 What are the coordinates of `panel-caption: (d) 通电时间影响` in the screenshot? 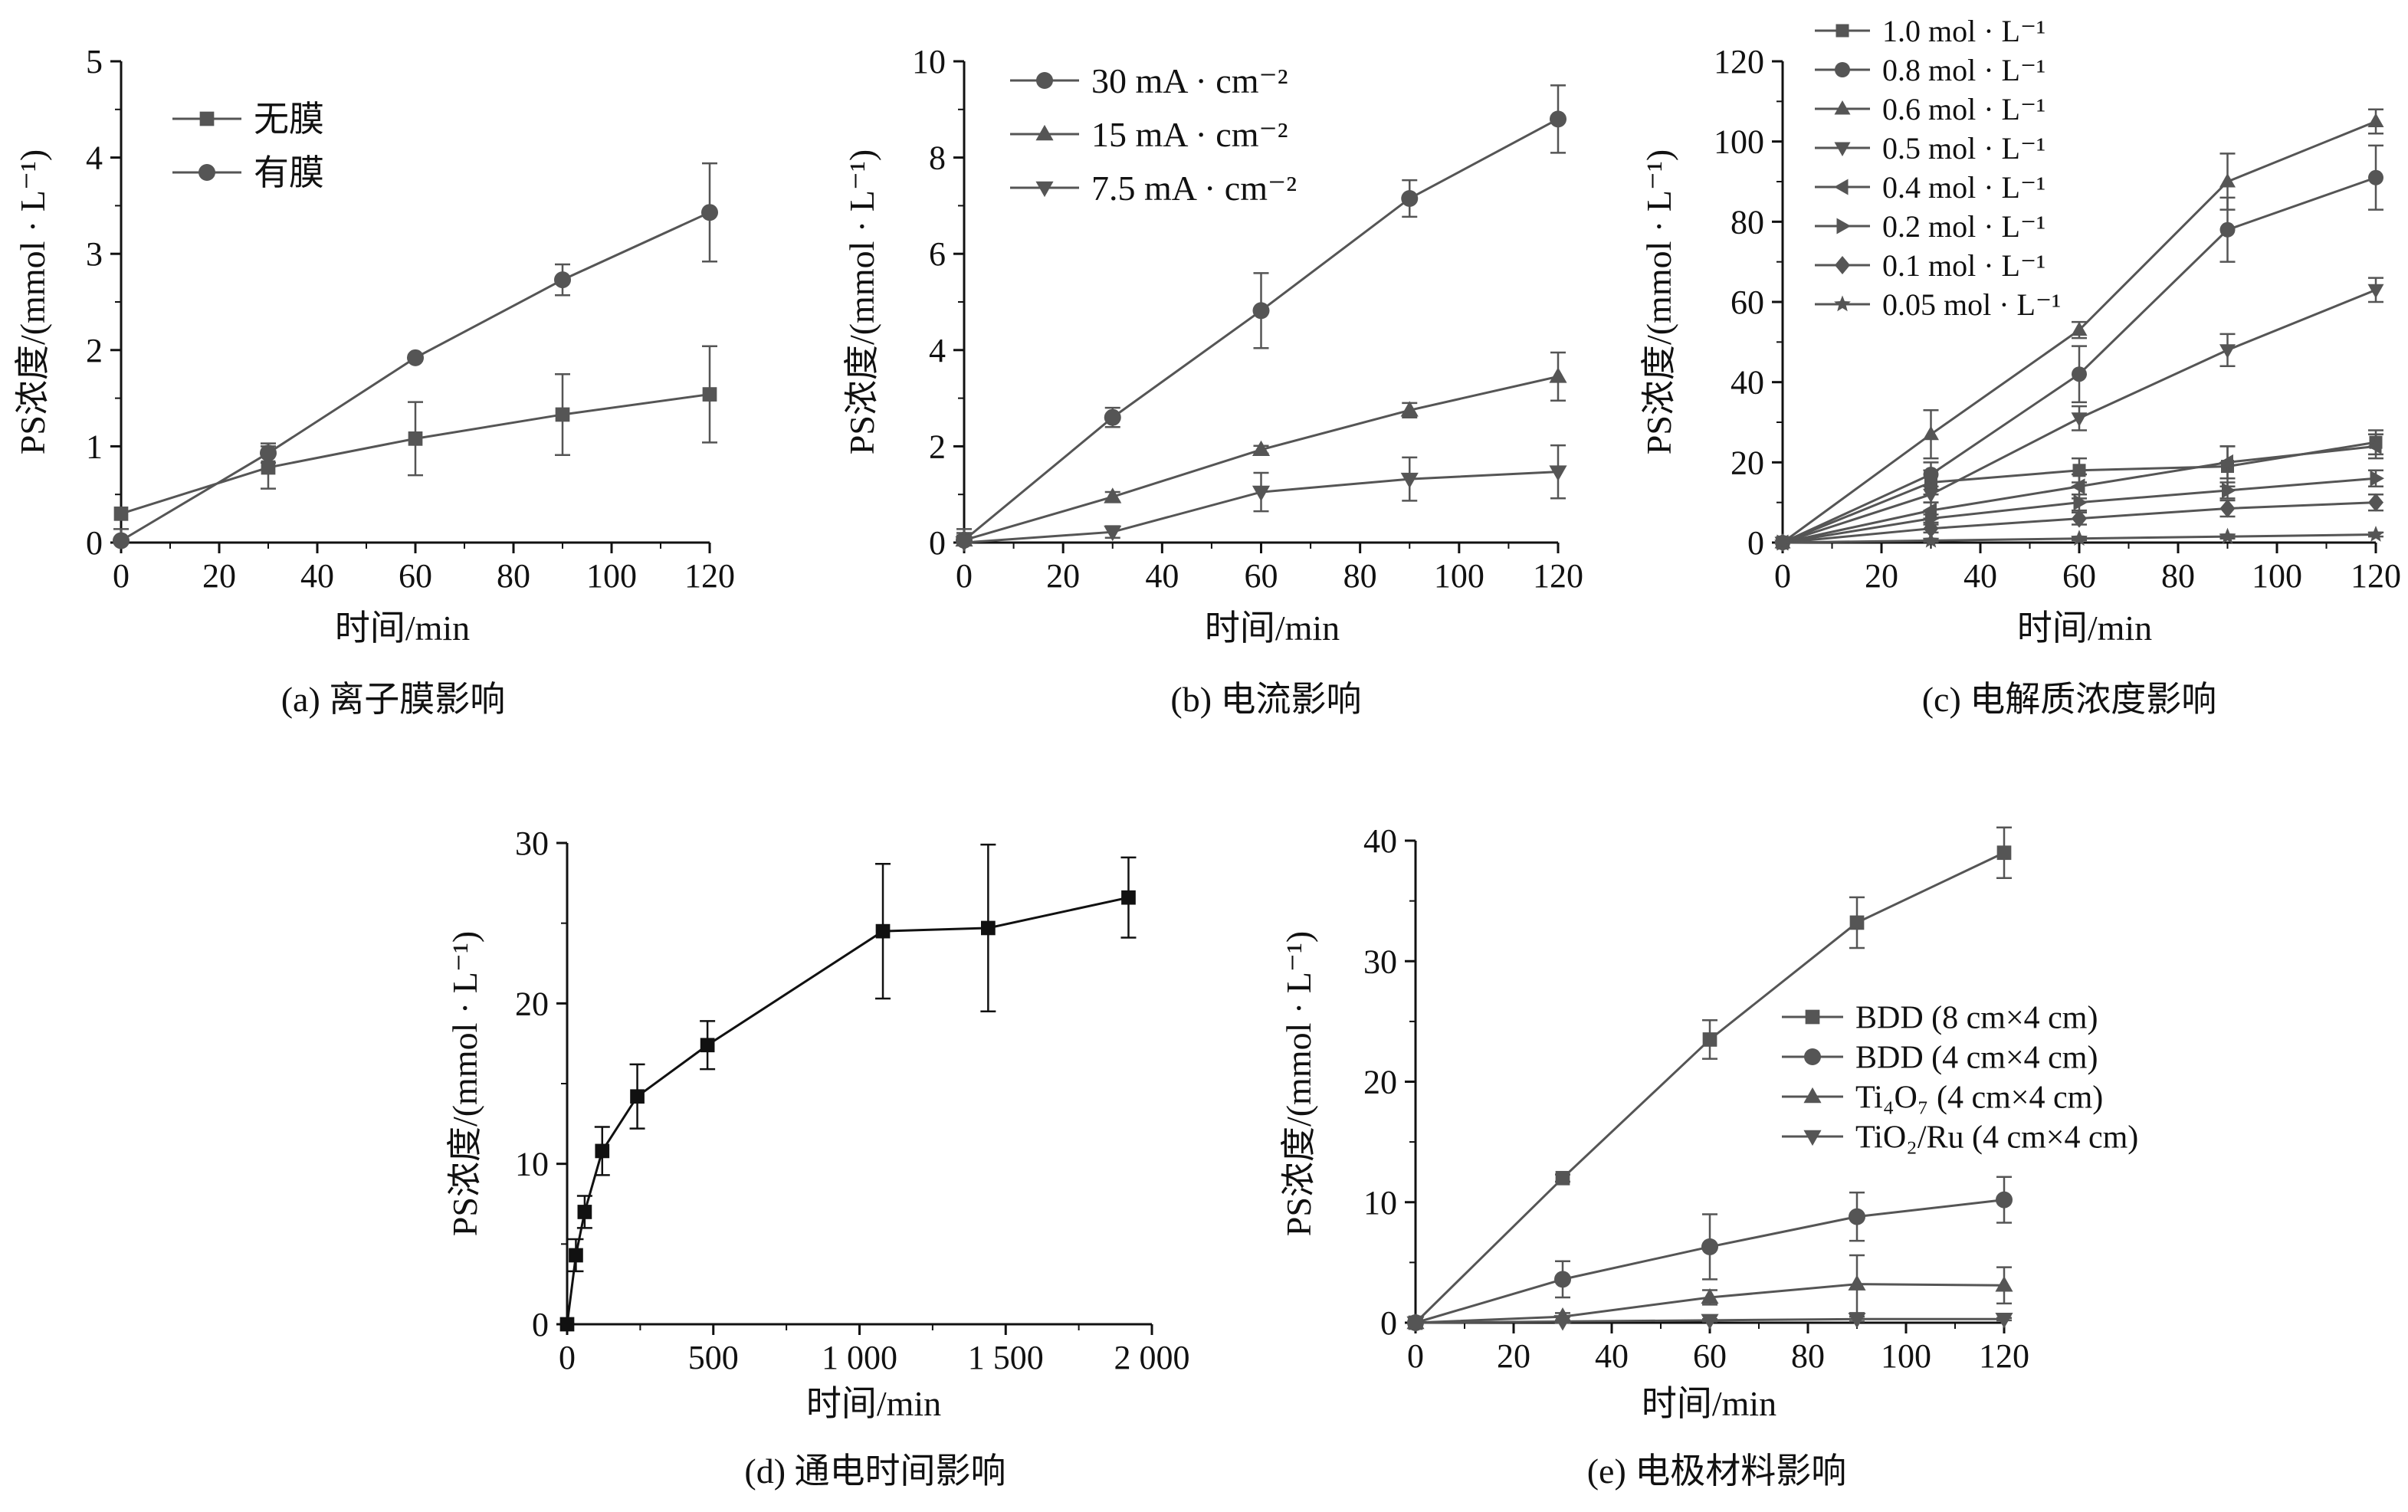 It's located at (875, 1471).